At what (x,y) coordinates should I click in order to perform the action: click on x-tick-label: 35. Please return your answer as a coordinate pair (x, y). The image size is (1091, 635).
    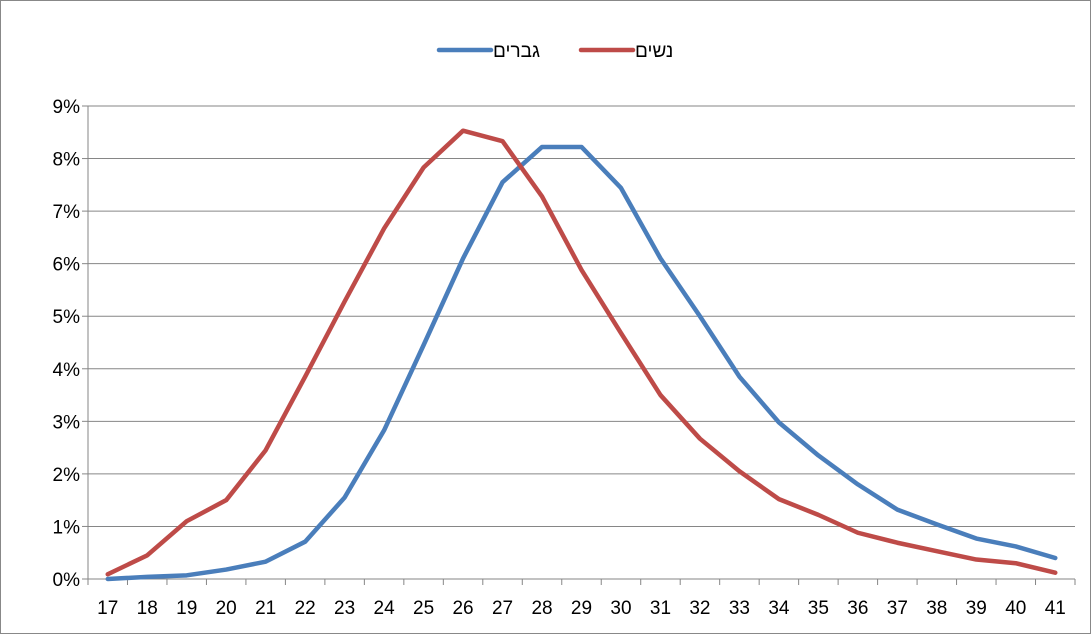
    Looking at the image, I should click on (818, 608).